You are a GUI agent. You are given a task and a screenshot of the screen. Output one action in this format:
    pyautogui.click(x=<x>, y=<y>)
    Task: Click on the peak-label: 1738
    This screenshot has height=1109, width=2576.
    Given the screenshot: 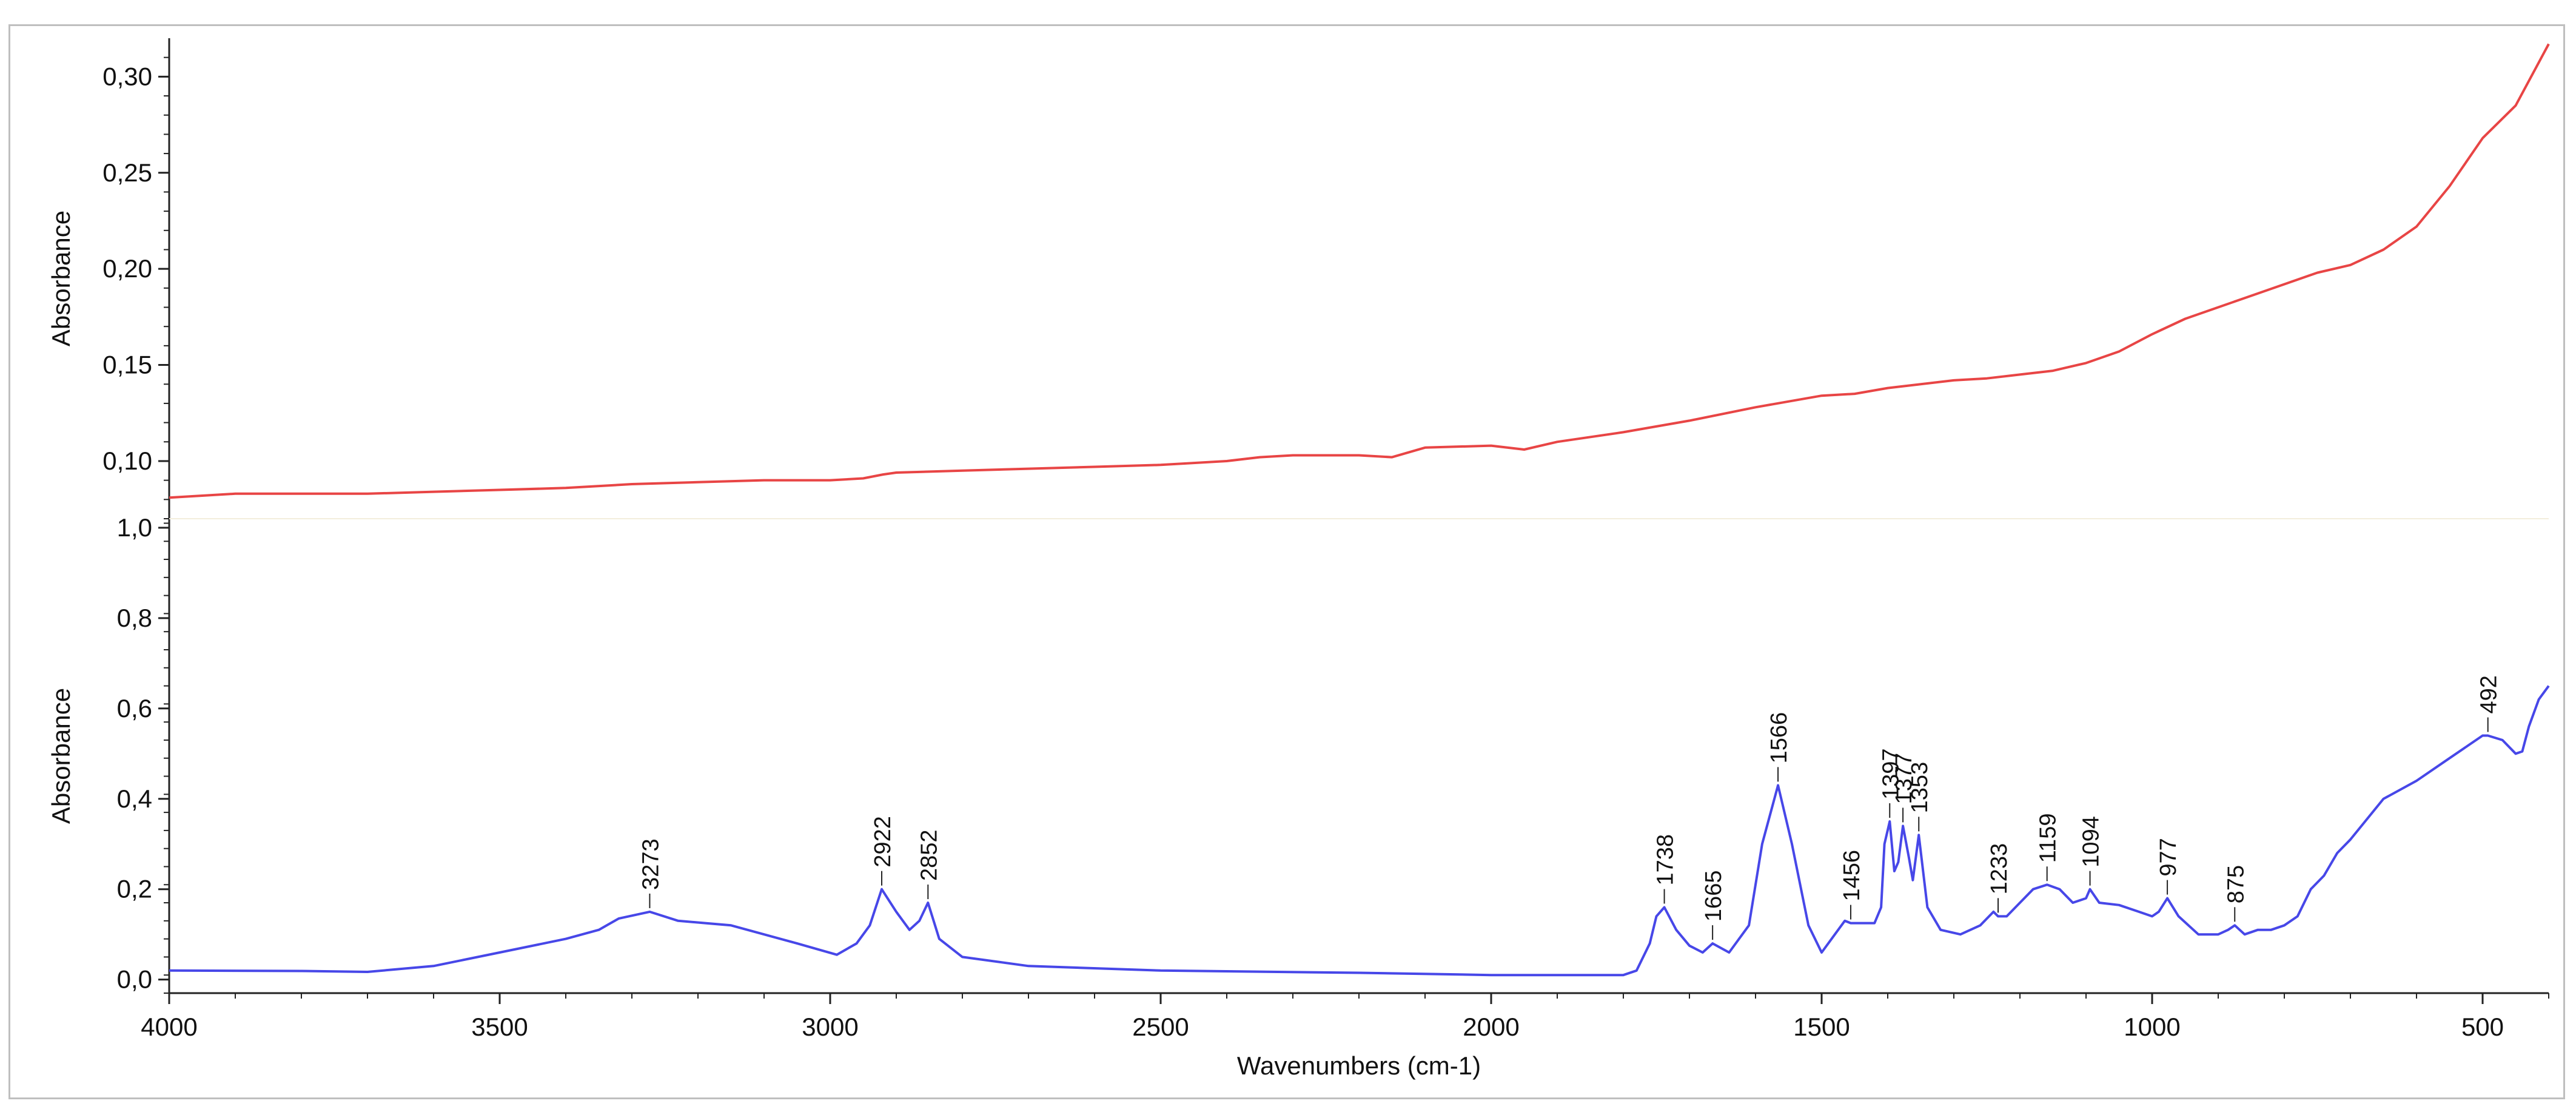 What is the action you would take?
    pyautogui.click(x=1666, y=860)
    